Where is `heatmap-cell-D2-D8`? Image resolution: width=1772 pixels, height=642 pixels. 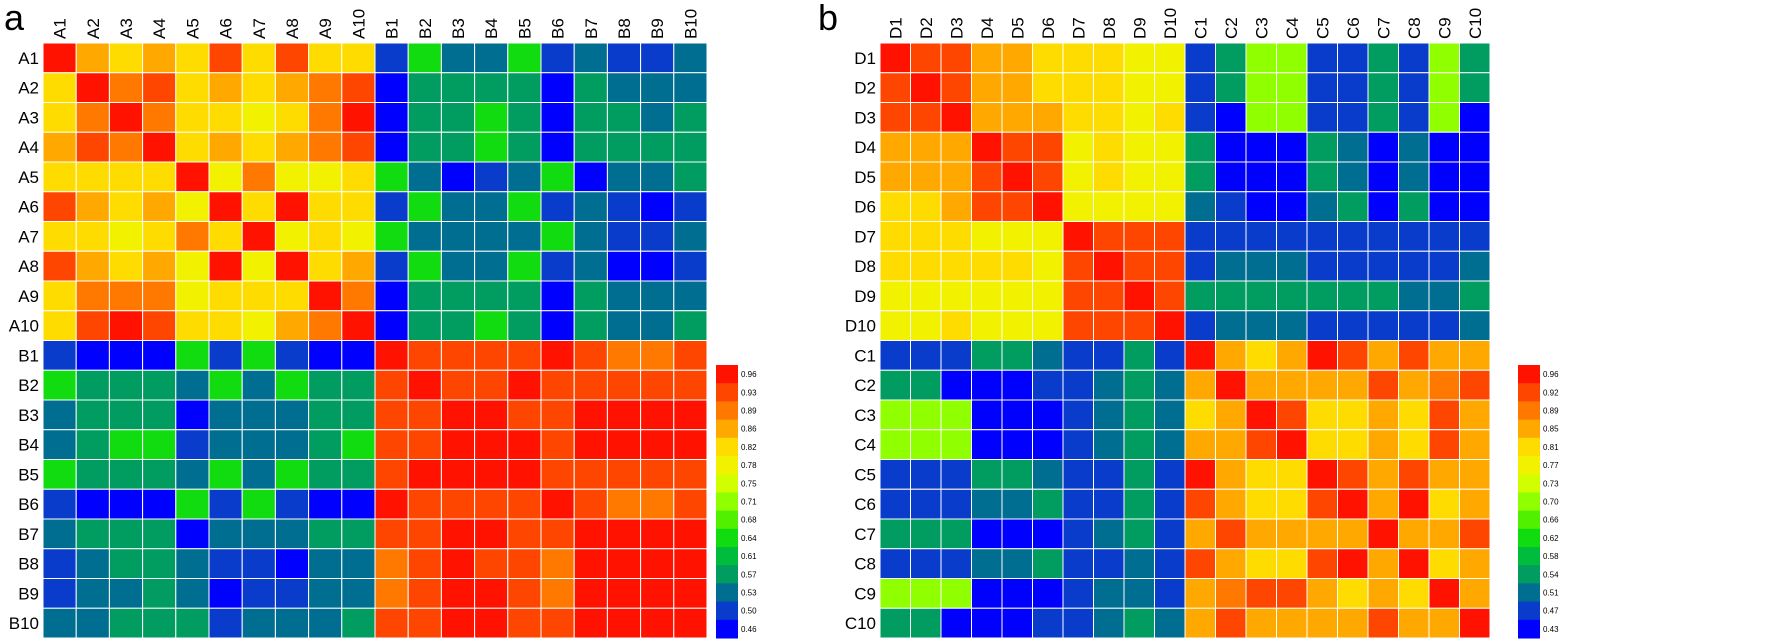 heatmap-cell-D2-D8 is located at coordinates (1109, 87).